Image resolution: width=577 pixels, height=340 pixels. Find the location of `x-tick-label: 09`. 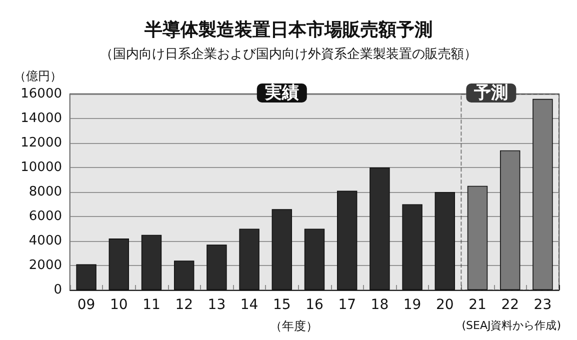

x-tick-label: 09 is located at coordinates (86, 305).